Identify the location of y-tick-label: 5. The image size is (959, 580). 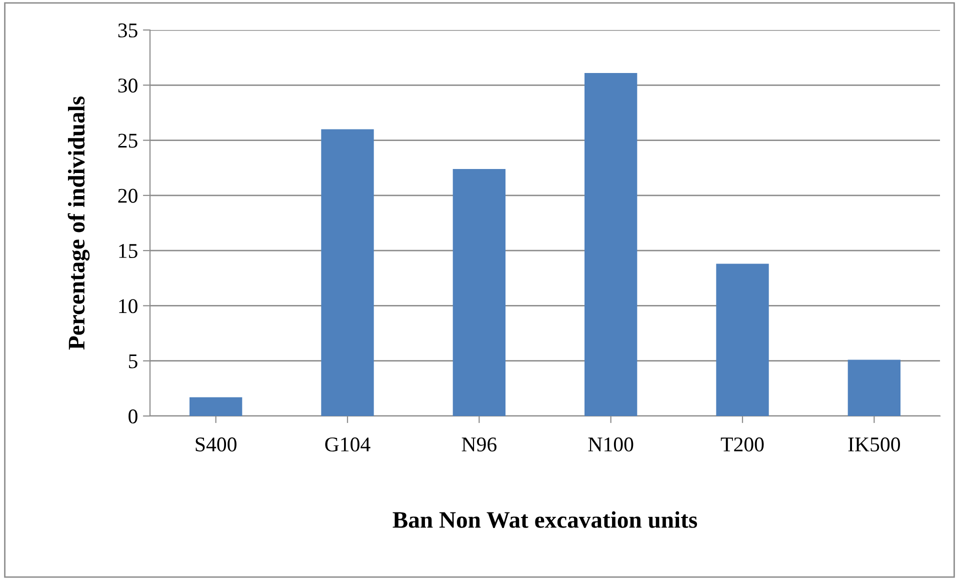
(133, 361).